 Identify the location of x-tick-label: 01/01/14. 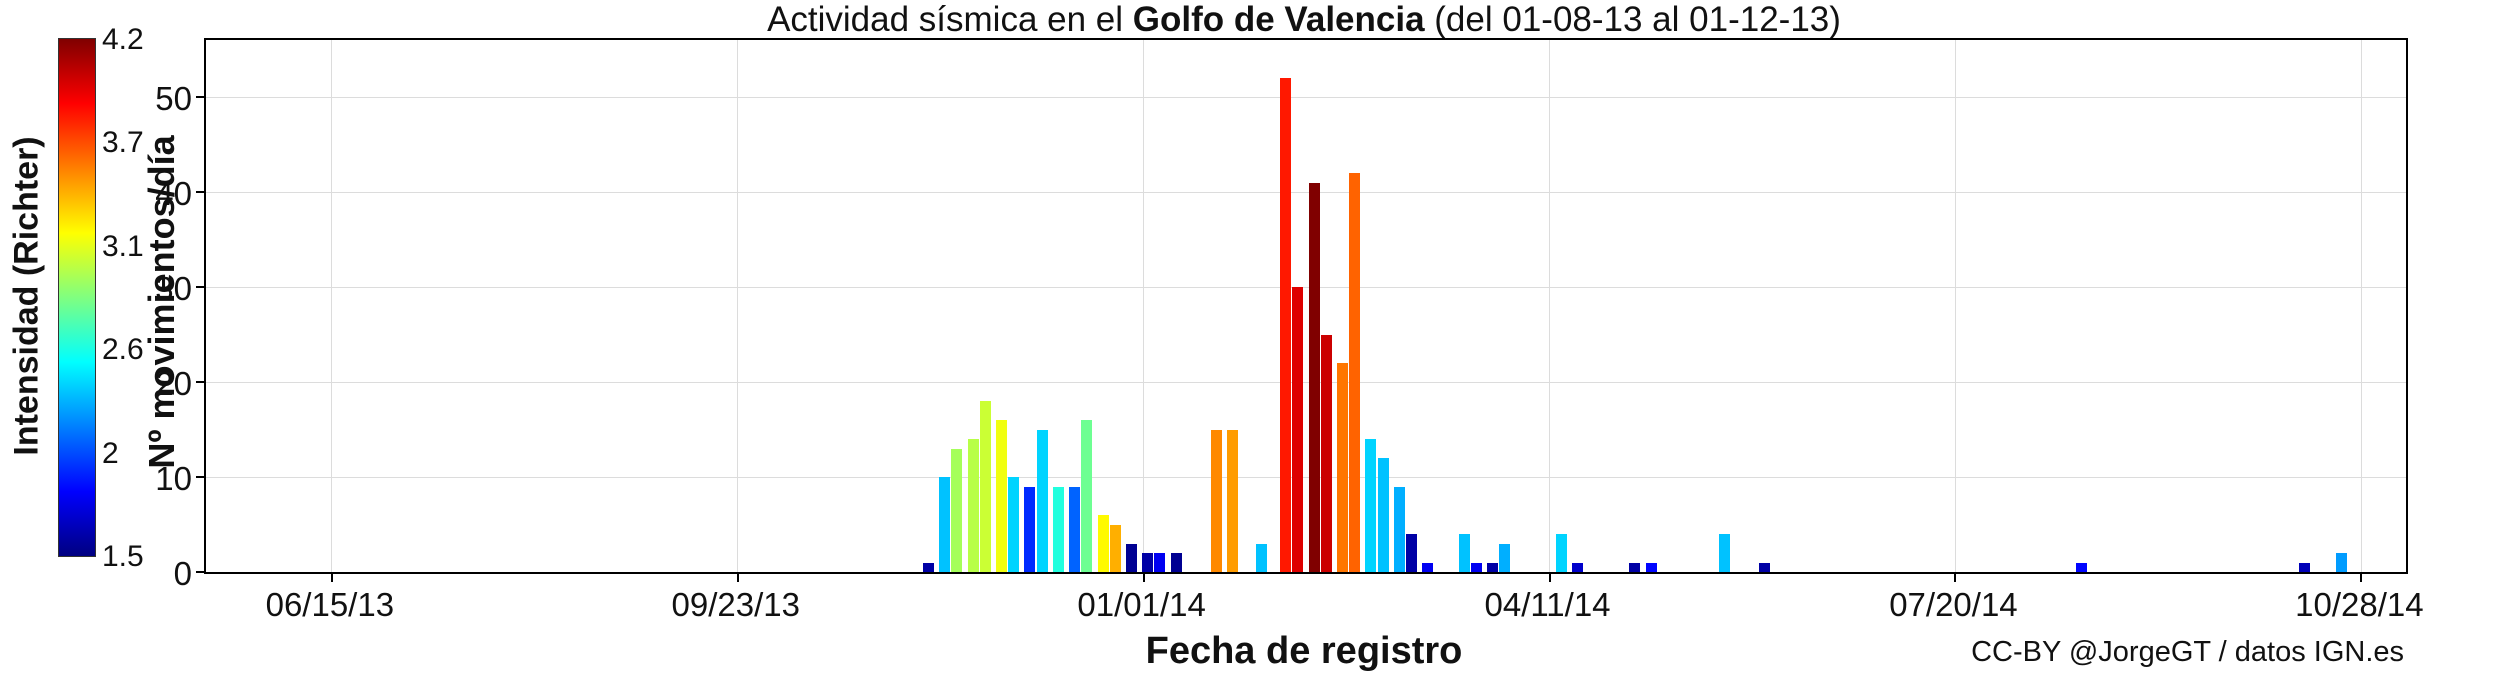
(1141, 604).